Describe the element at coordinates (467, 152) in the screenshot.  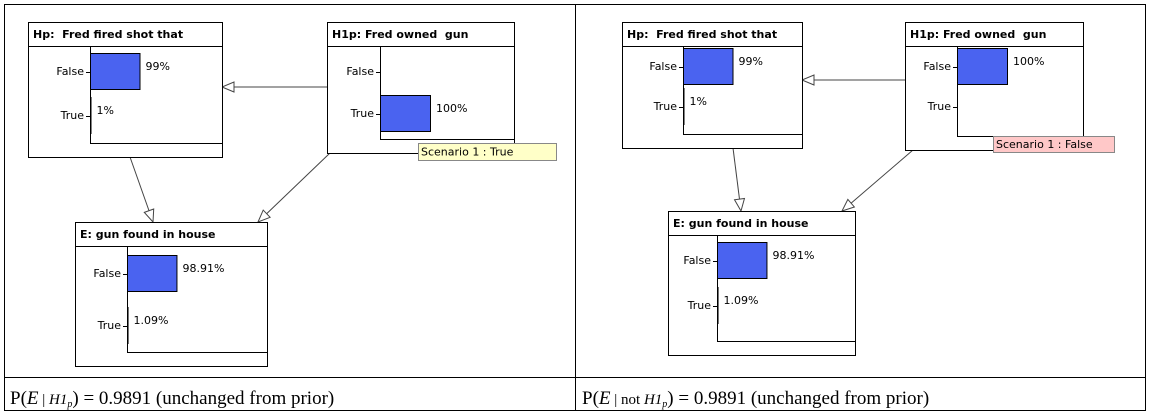
I see `tooltip-text: Scenario 1 : True` at that location.